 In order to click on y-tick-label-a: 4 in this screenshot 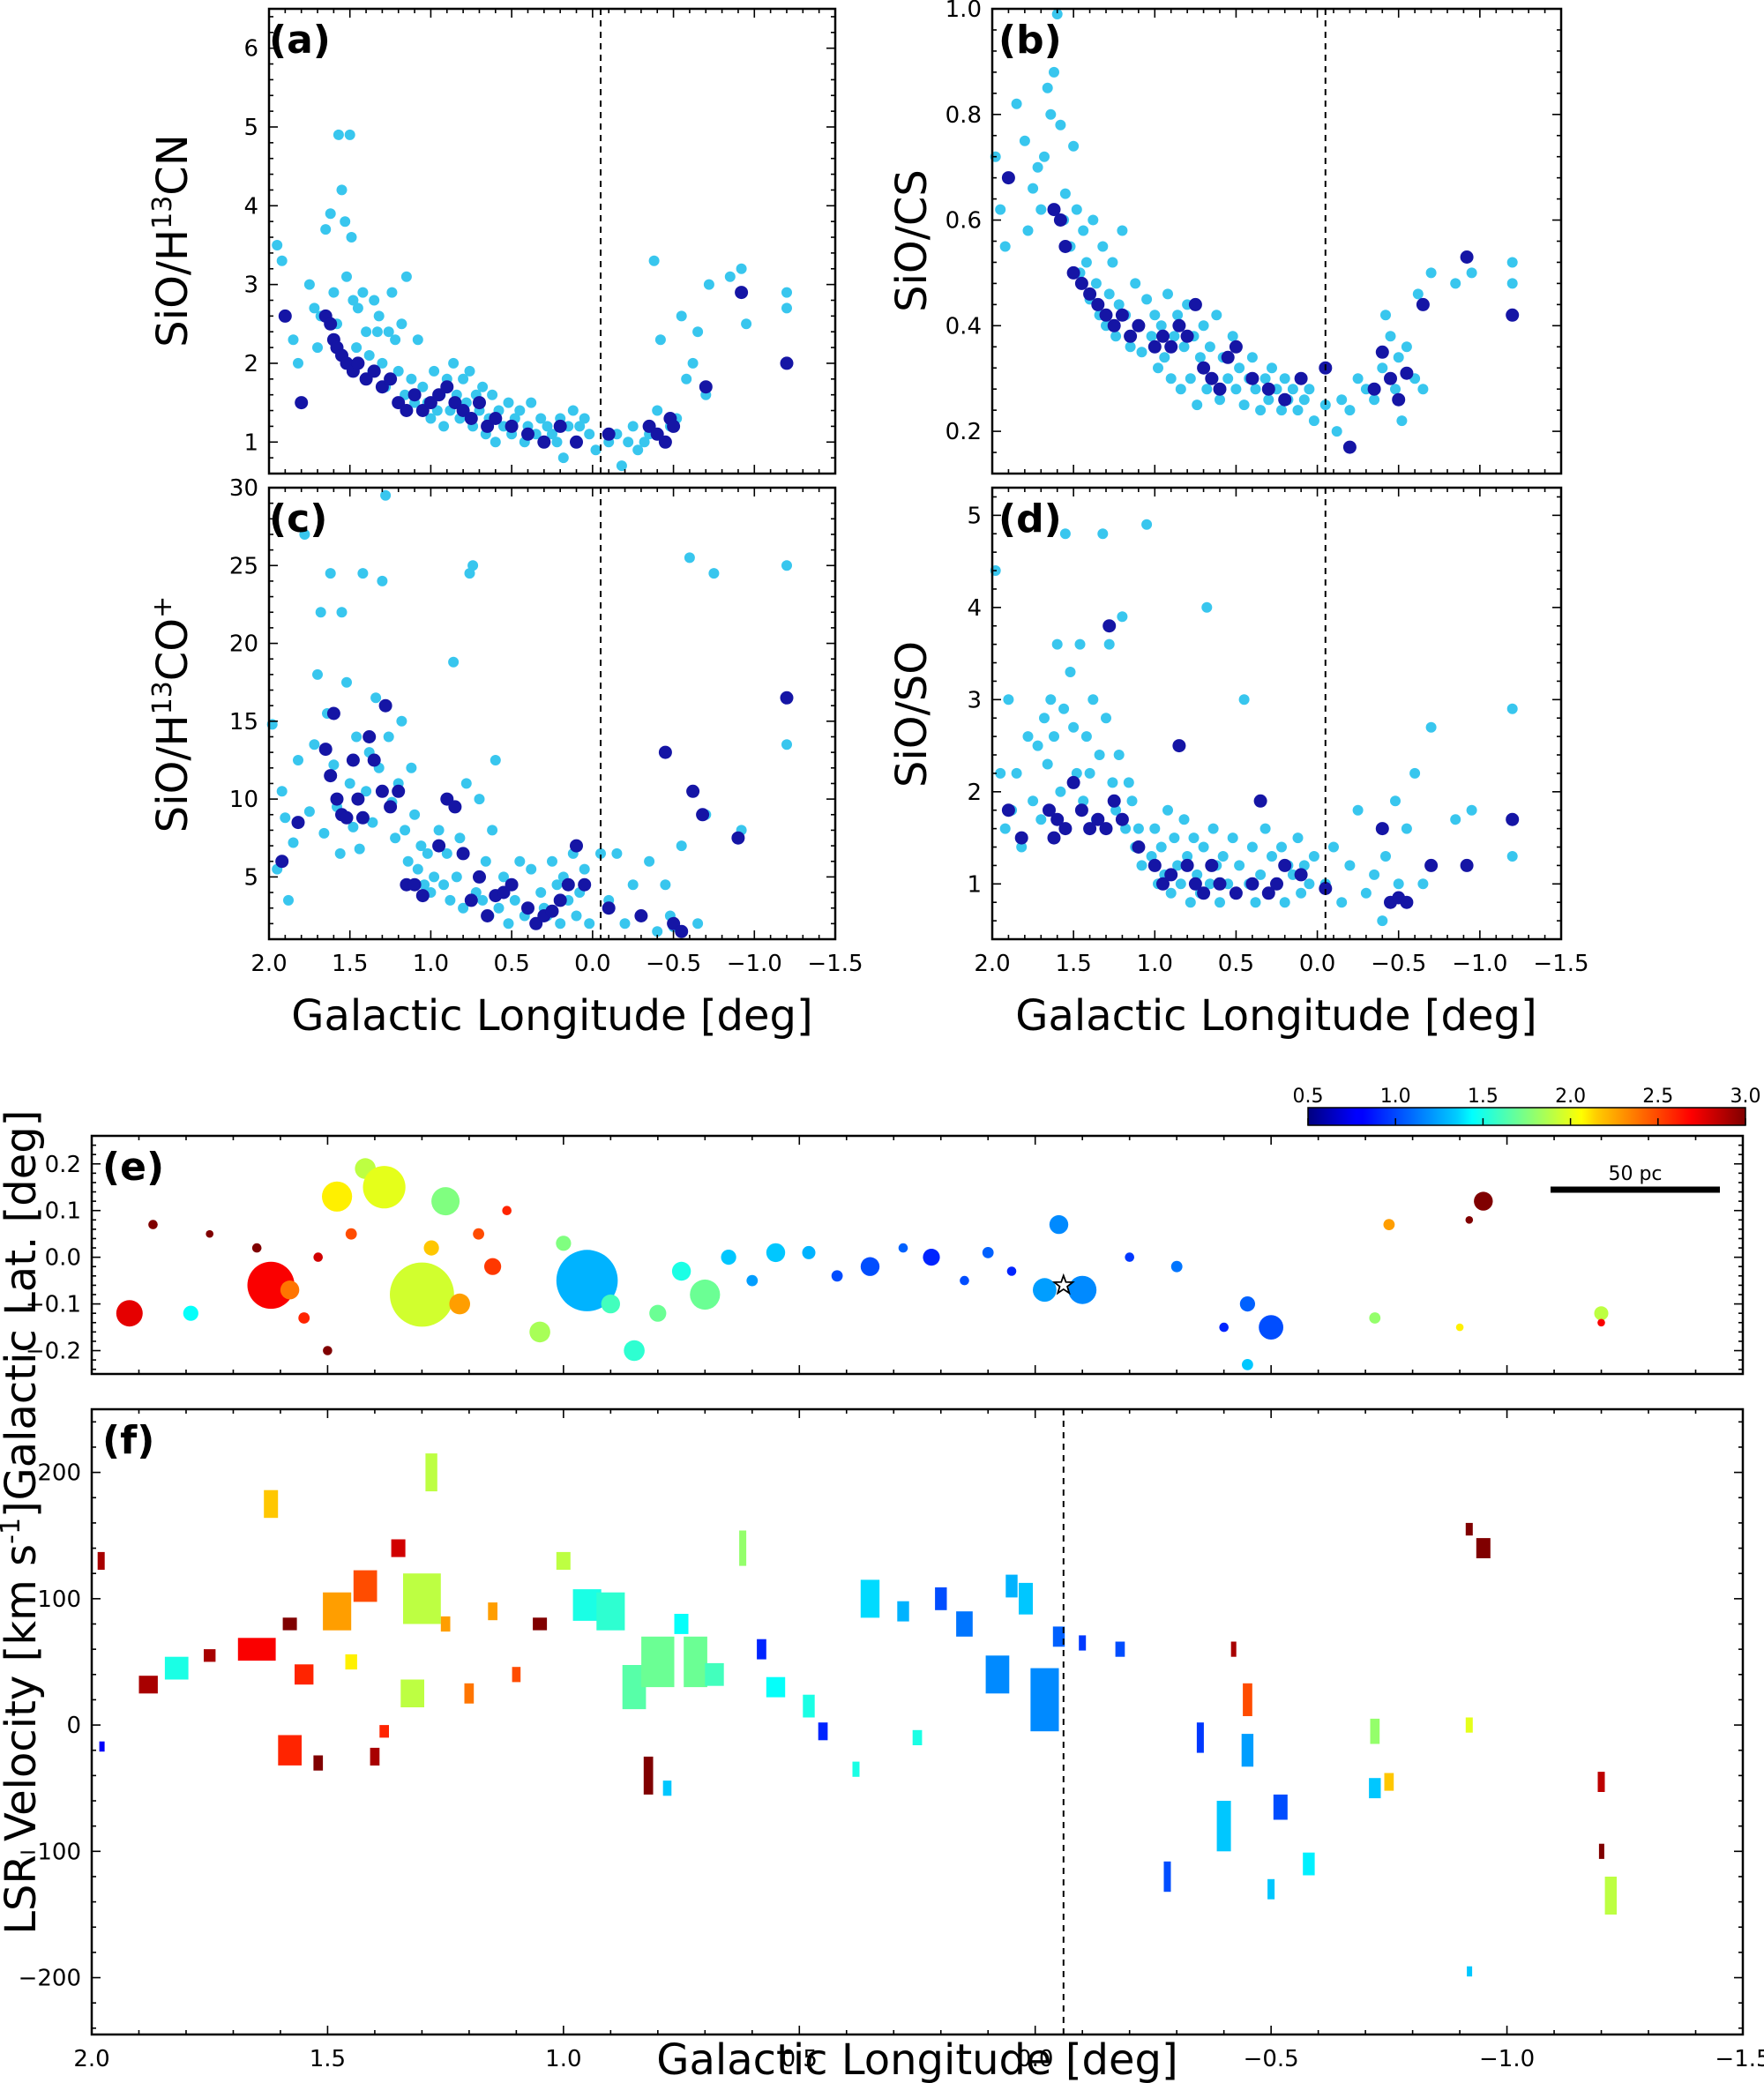, I will do `click(250, 206)`.